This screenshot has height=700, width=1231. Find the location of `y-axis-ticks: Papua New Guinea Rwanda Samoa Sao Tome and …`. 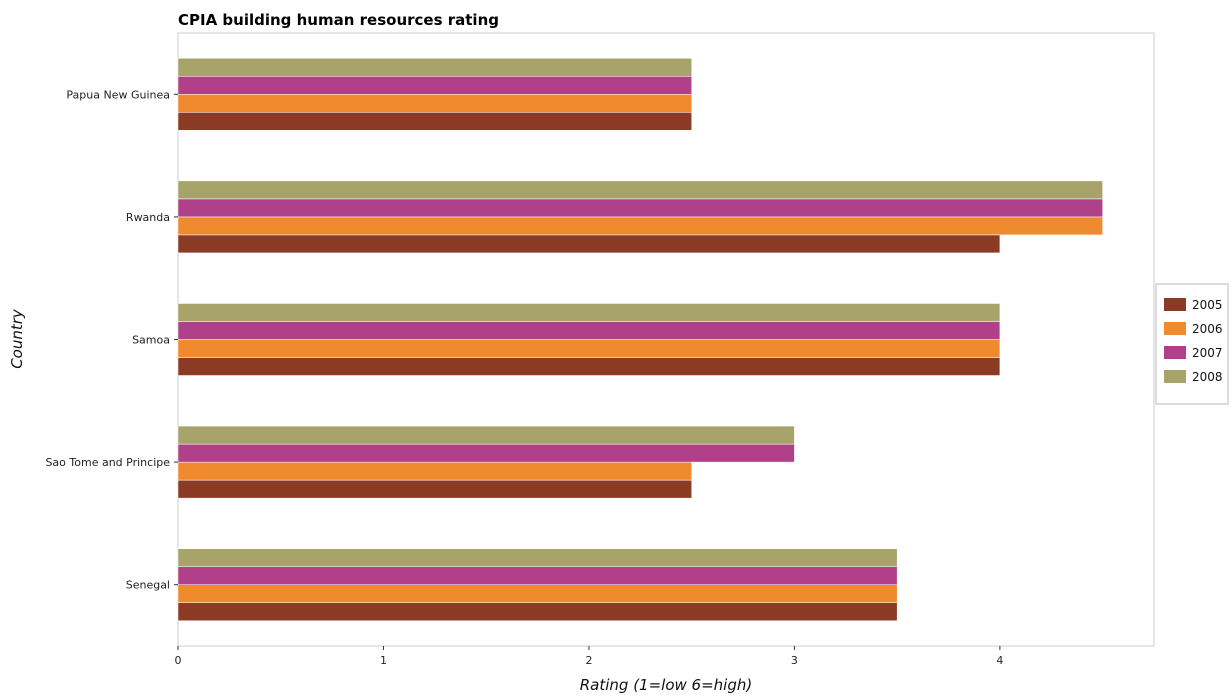

y-axis-ticks: Papua New Guinea Rwanda Samoa Sao Tome and … is located at coordinates (111, 340).